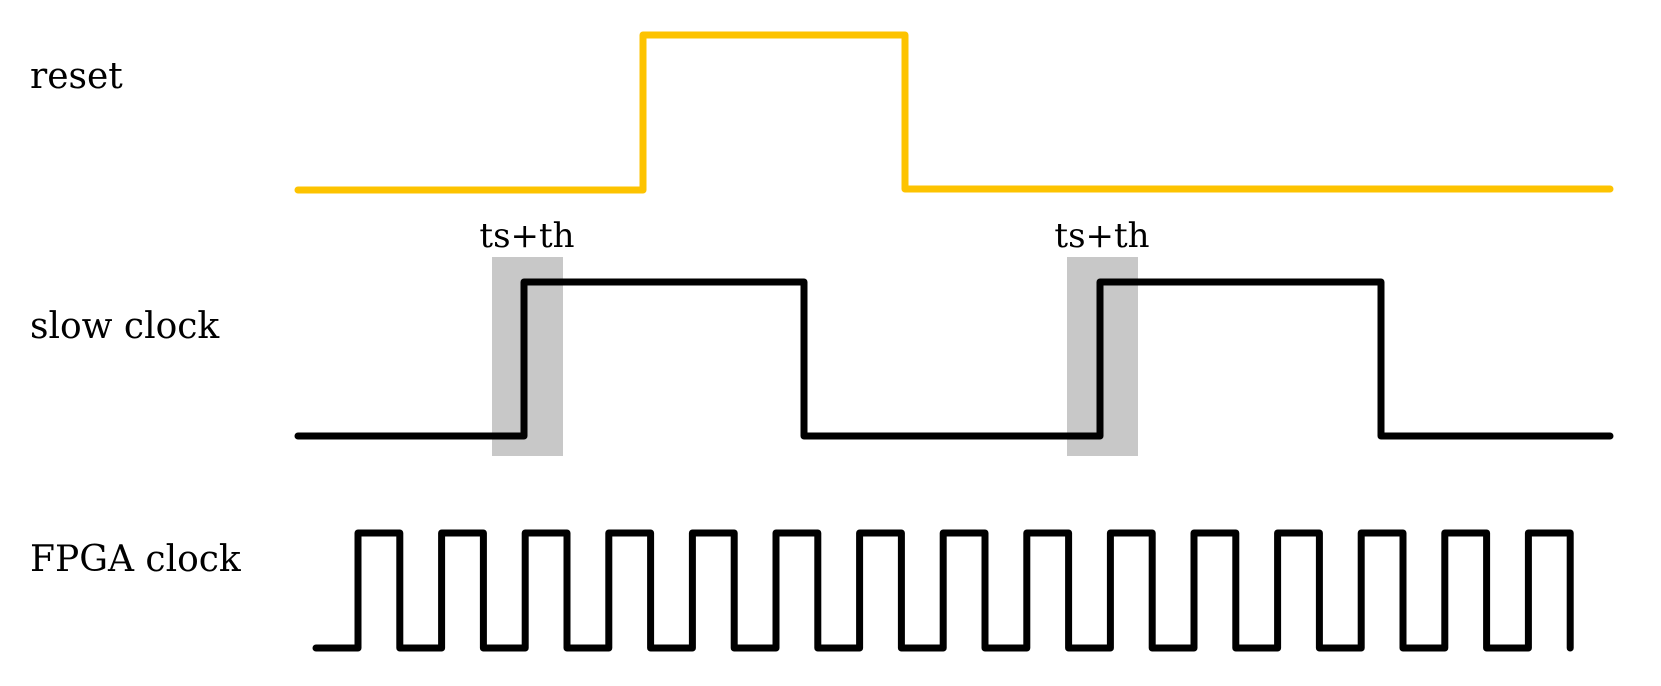 This screenshot has height=686, width=1661. Describe the element at coordinates (1101, 236) in the screenshot. I see `setup-hold-label-2: ts+th` at that location.